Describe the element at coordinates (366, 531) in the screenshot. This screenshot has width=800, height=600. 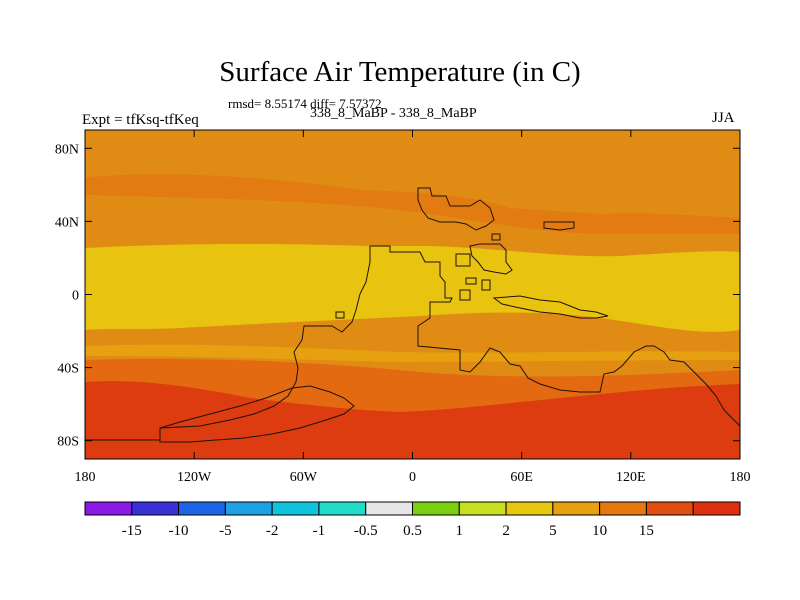
I see `colorbar-label: -0.5` at that location.